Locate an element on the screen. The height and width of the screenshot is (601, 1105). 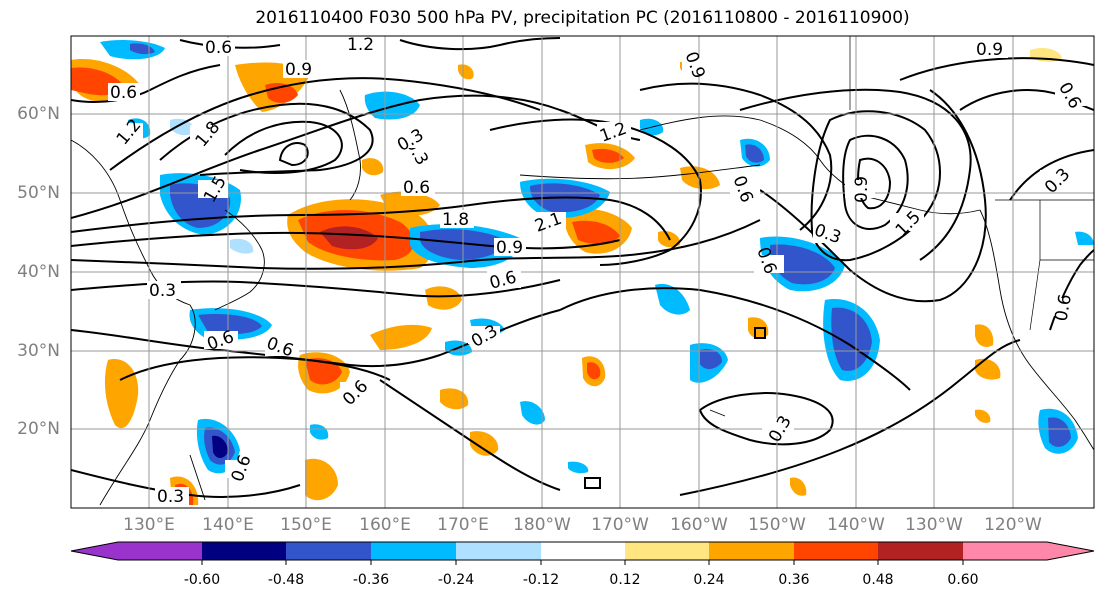
colorbar-tick-label: -0.36 is located at coordinates (371, 580).